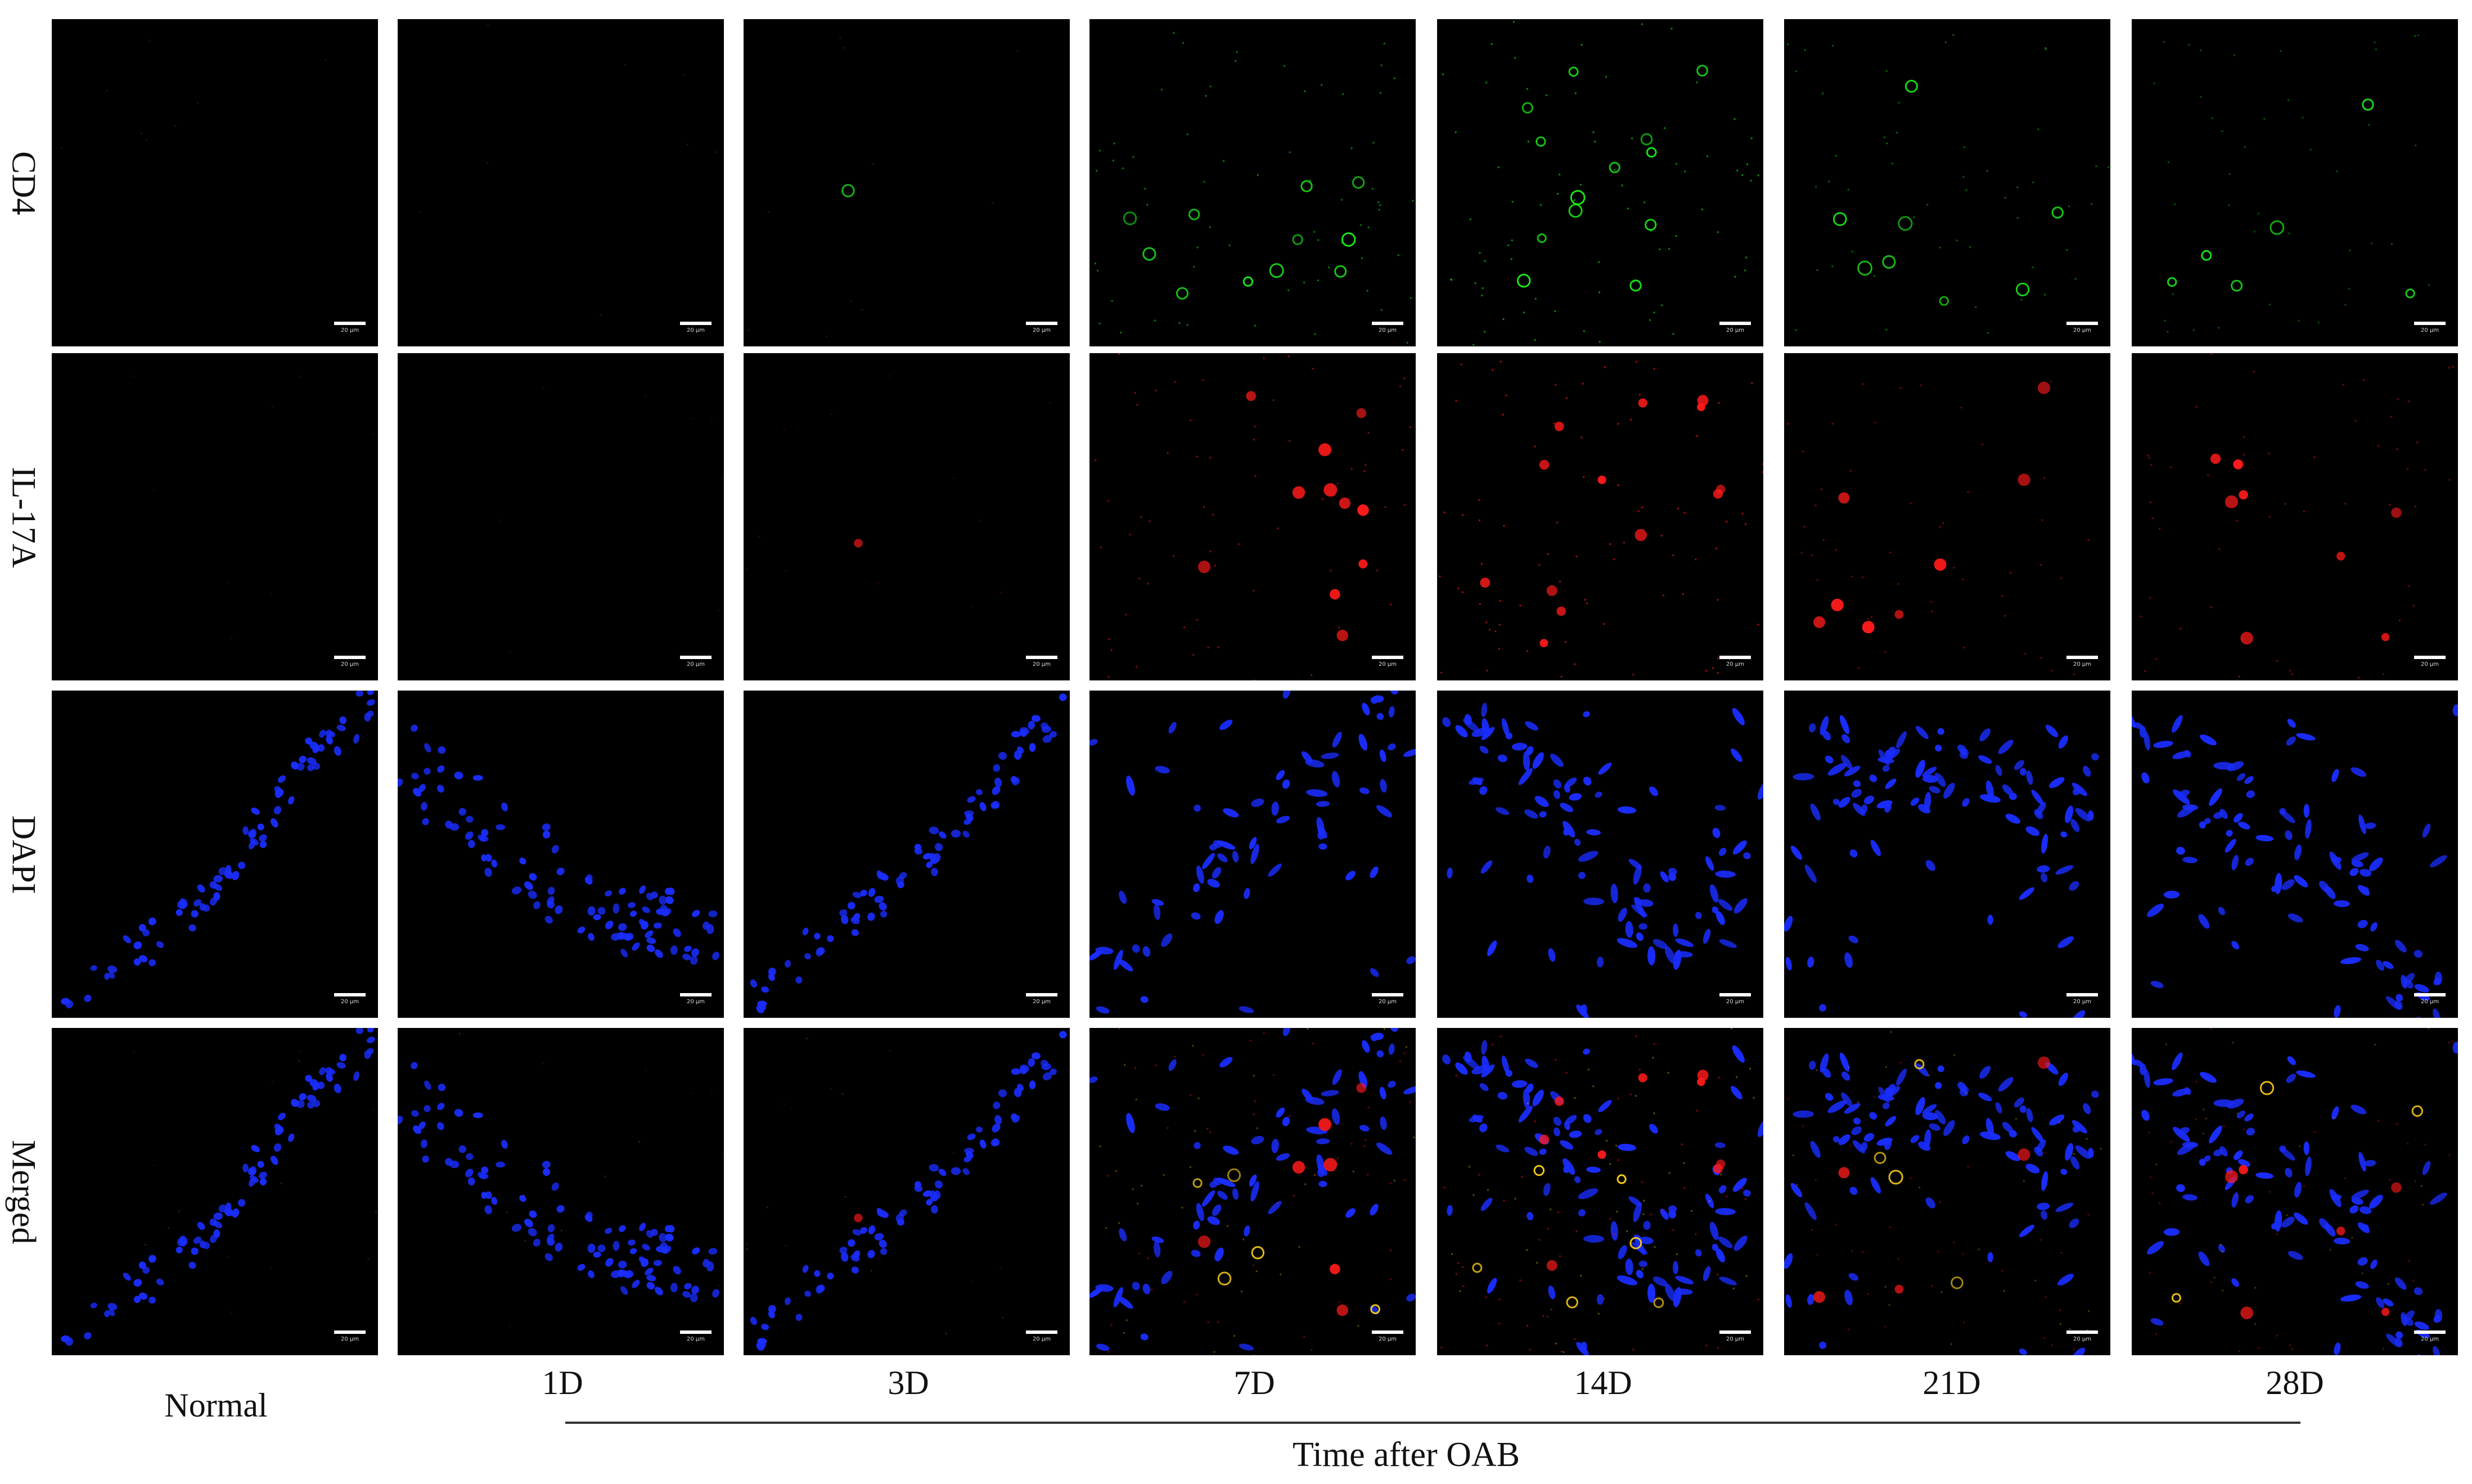 The image size is (2472, 1484). Describe the element at coordinates (898, 491) in the screenshot. I see `micrograph-image` at that location.